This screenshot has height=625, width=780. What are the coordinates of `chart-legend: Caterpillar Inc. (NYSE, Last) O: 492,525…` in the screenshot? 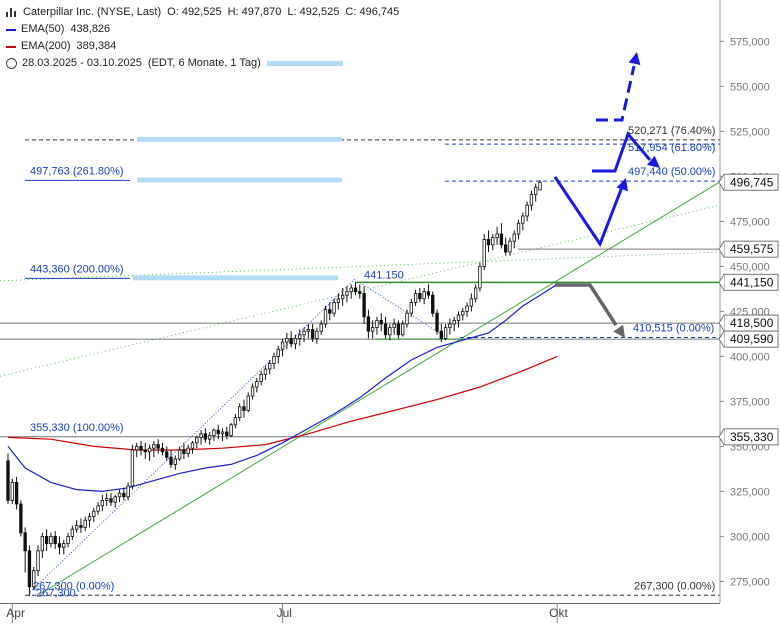 It's located at (202, 38).